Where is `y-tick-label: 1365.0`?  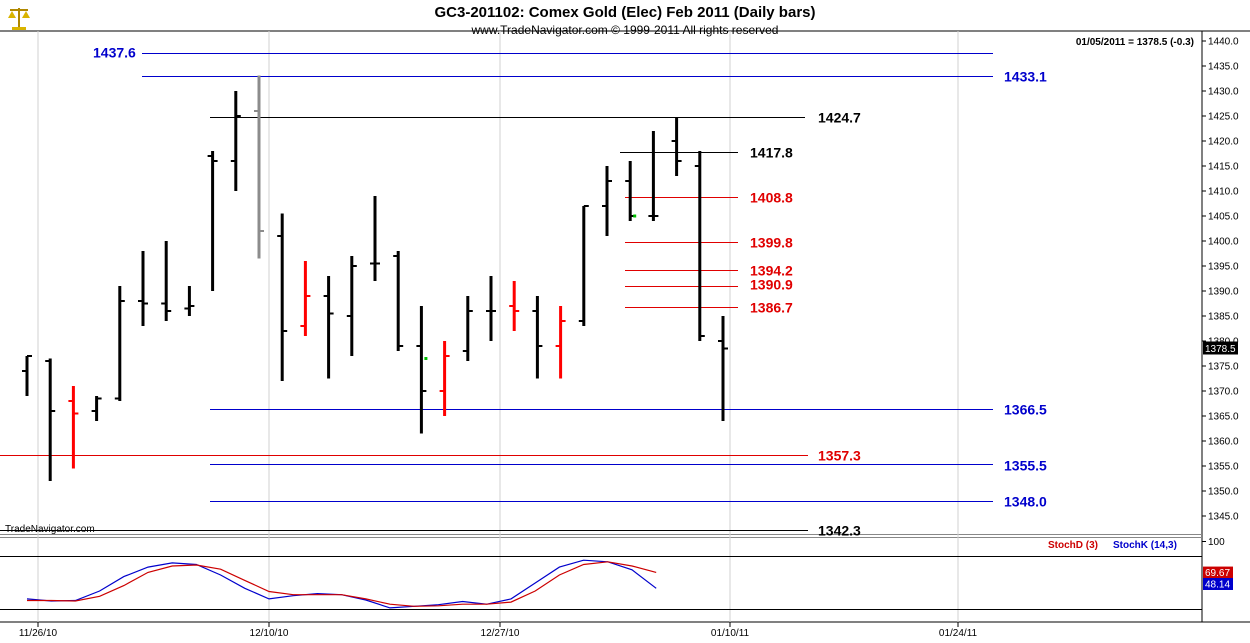
y-tick-label: 1365.0 is located at coordinates (1223, 417).